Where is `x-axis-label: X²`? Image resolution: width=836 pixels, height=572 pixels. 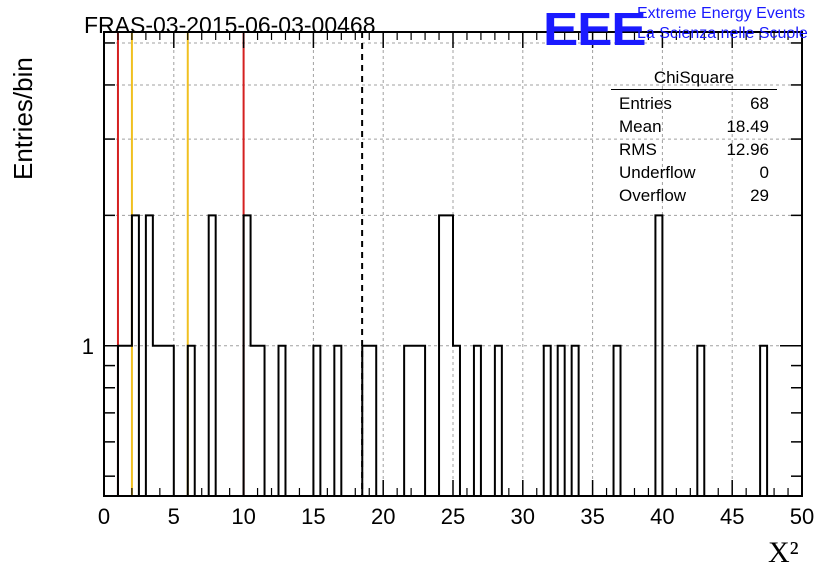 x-axis-label: X² is located at coordinates (783, 552).